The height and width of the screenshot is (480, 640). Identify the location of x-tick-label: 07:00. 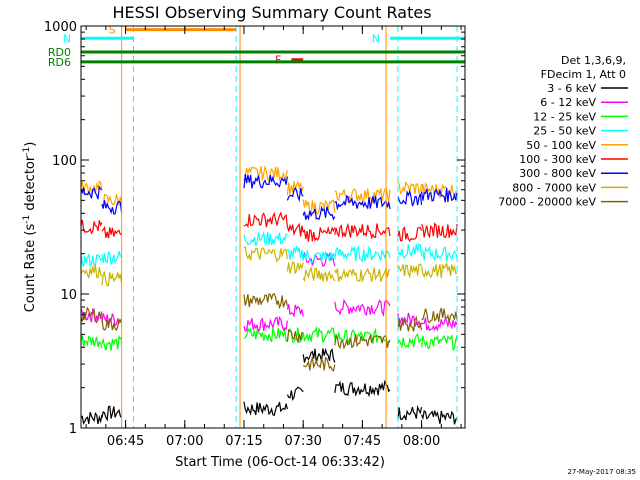
(184, 441).